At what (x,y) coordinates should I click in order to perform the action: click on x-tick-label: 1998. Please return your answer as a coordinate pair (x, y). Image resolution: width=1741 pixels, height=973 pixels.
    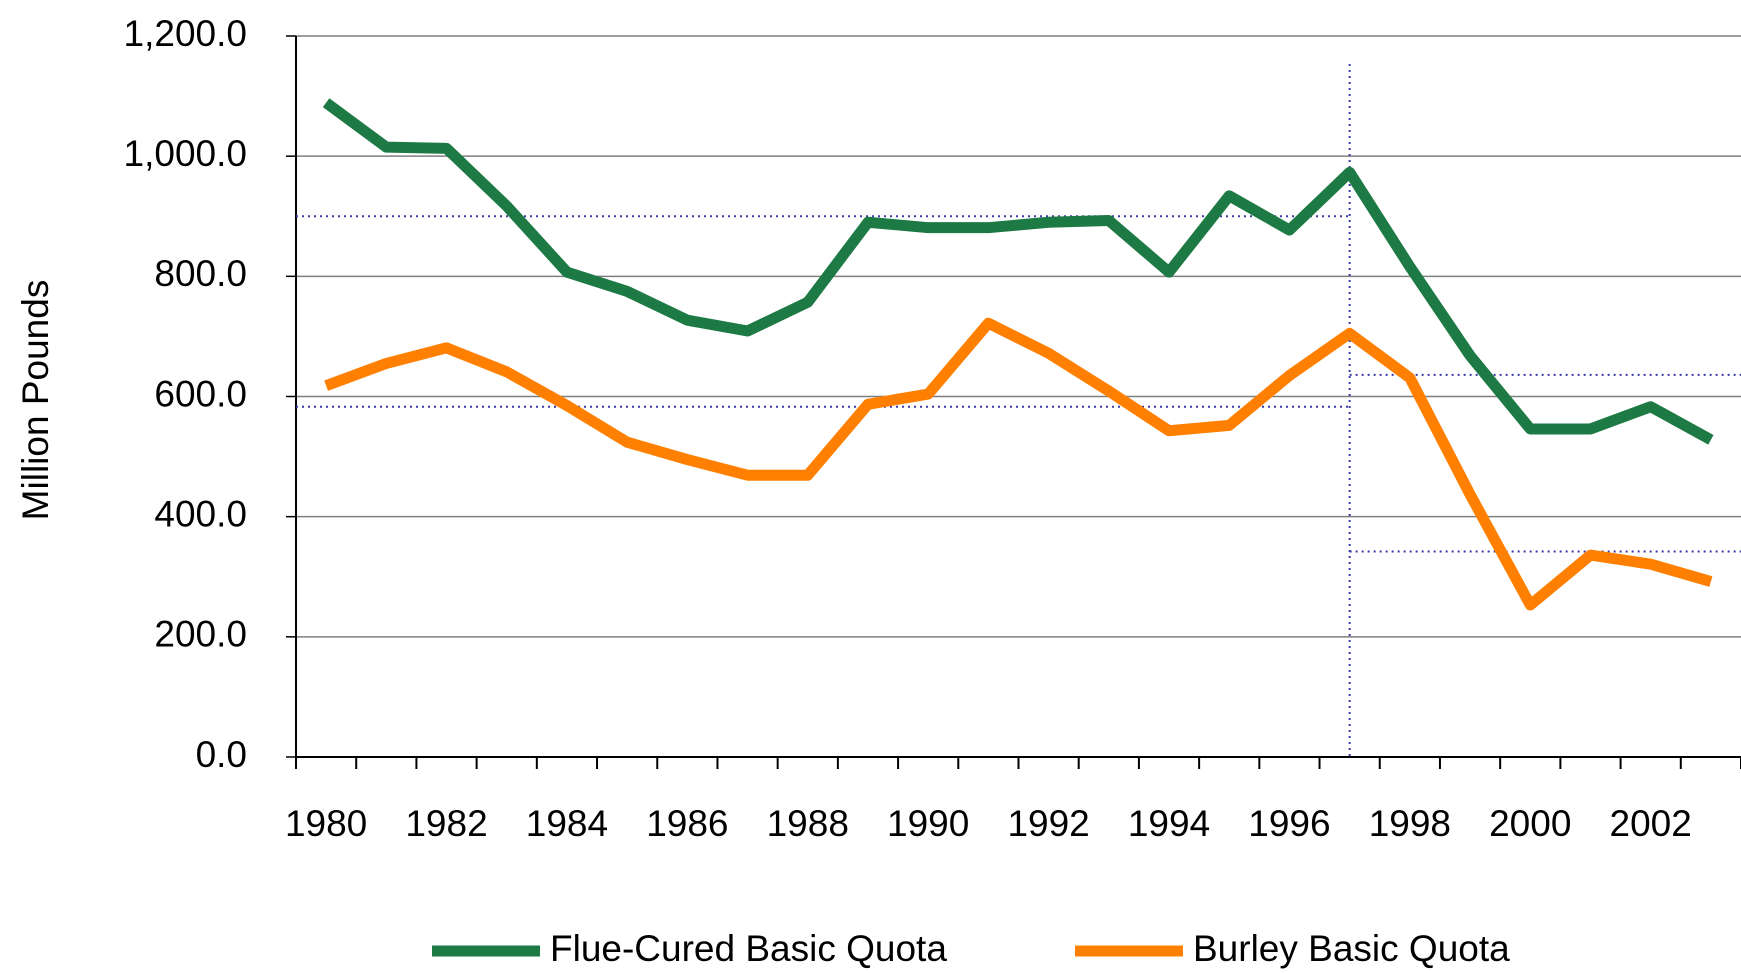
    Looking at the image, I should click on (1410, 823).